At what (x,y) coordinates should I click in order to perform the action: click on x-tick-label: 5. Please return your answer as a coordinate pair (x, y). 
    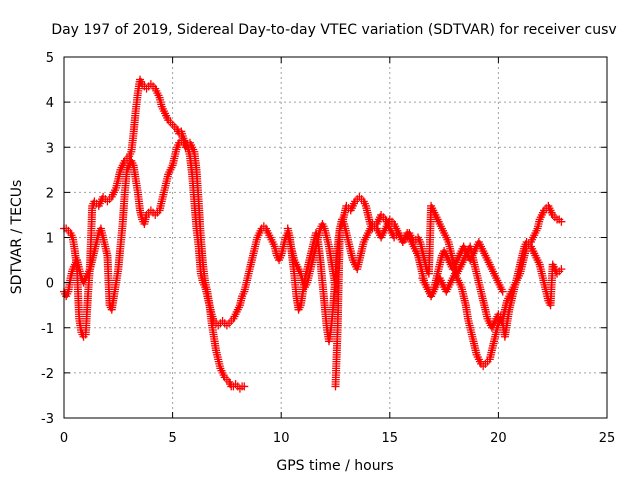
    Looking at the image, I should click on (172, 438).